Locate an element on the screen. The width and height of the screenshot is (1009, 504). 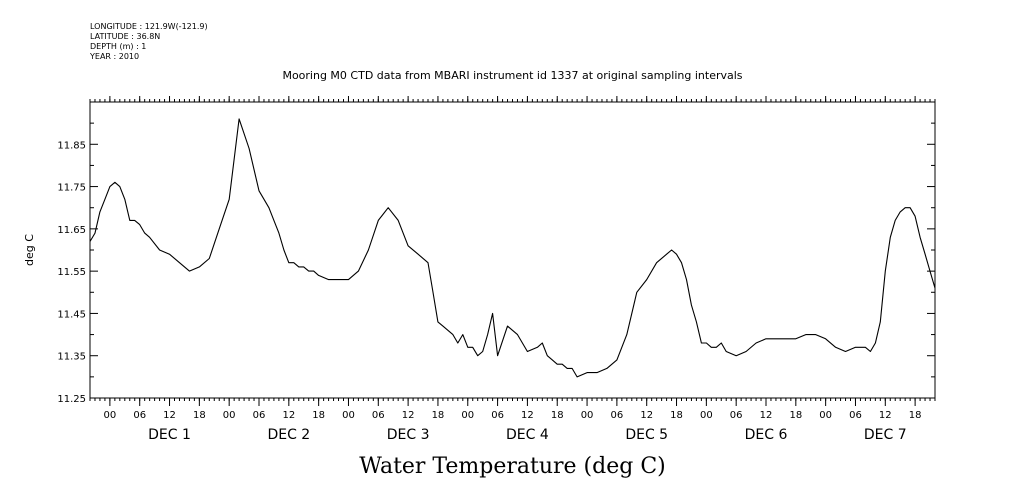
day-label: DEC 4 is located at coordinates (527, 435).